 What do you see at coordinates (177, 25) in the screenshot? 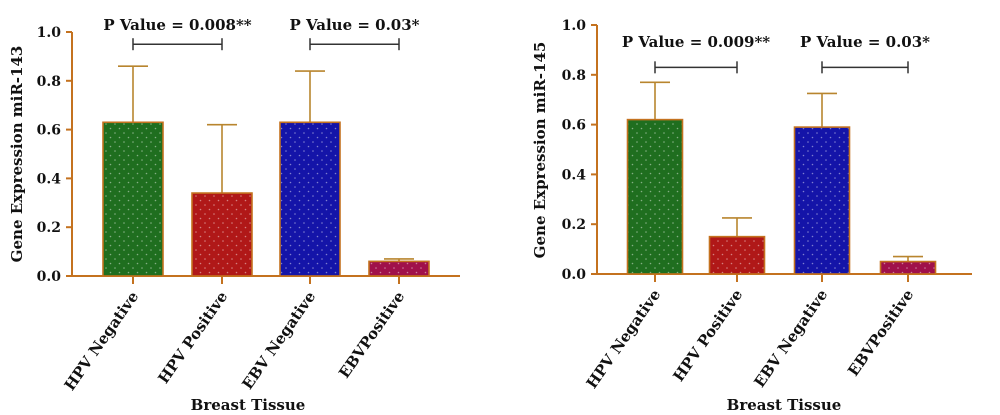
I see `p-value-label: P Value = 0.008**` at bounding box center [177, 25].